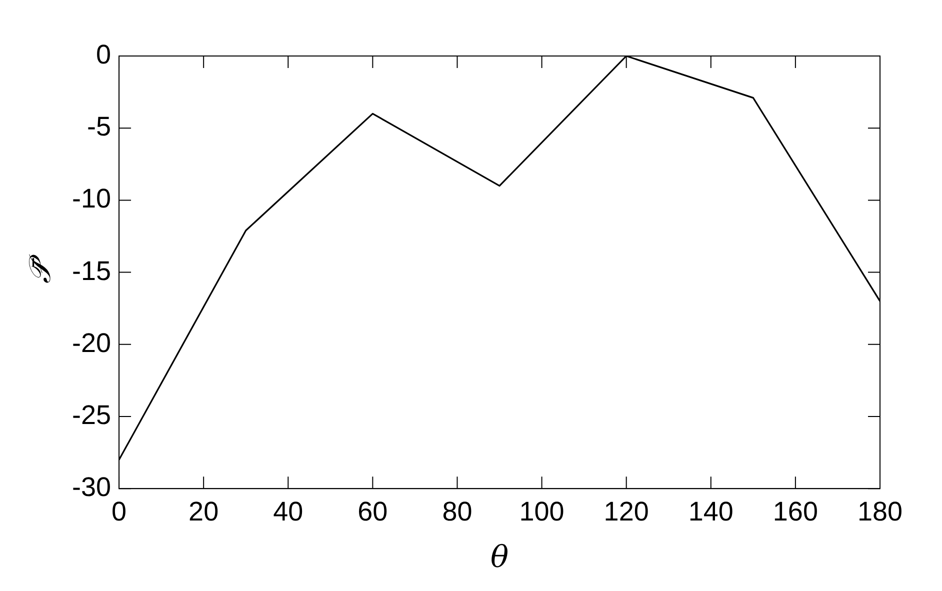 The width and height of the screenshot is (942, 591). I want to click on x-tick-label: 20, so click(203, 511).